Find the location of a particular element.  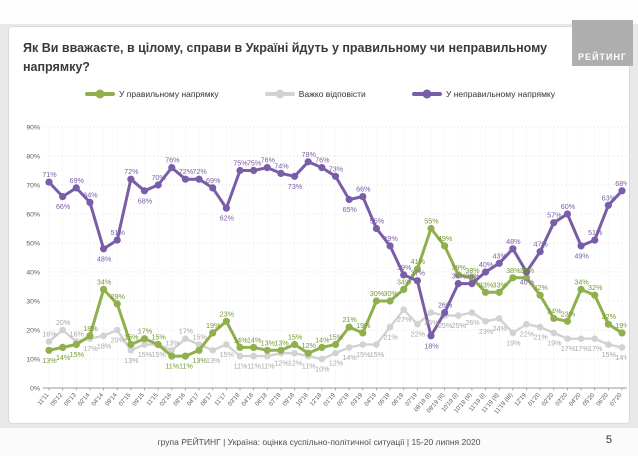

x-tick-label: 07'18 is located at coordinates (275, 399).